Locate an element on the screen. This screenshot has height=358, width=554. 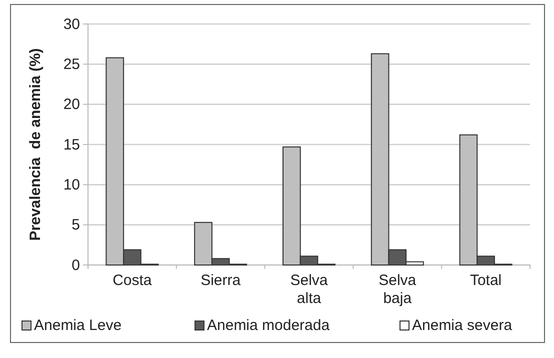
y-tick-label: 15 is located at coordinates (71, 145).